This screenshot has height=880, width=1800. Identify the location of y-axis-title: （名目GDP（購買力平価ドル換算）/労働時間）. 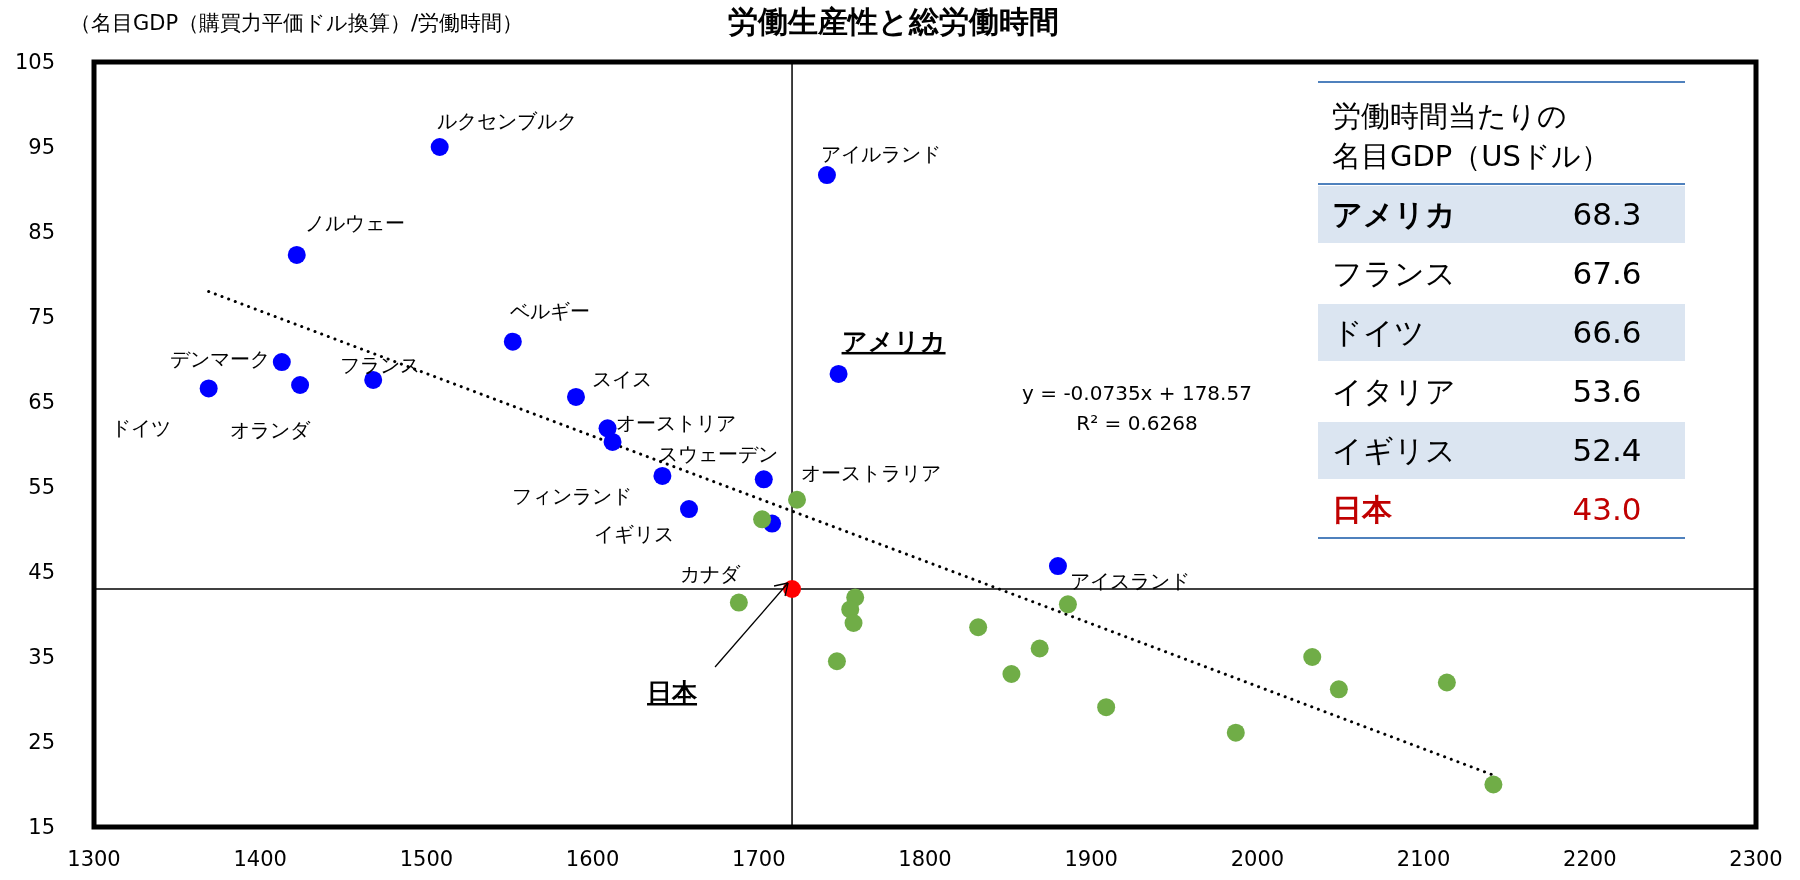
(297, 23).